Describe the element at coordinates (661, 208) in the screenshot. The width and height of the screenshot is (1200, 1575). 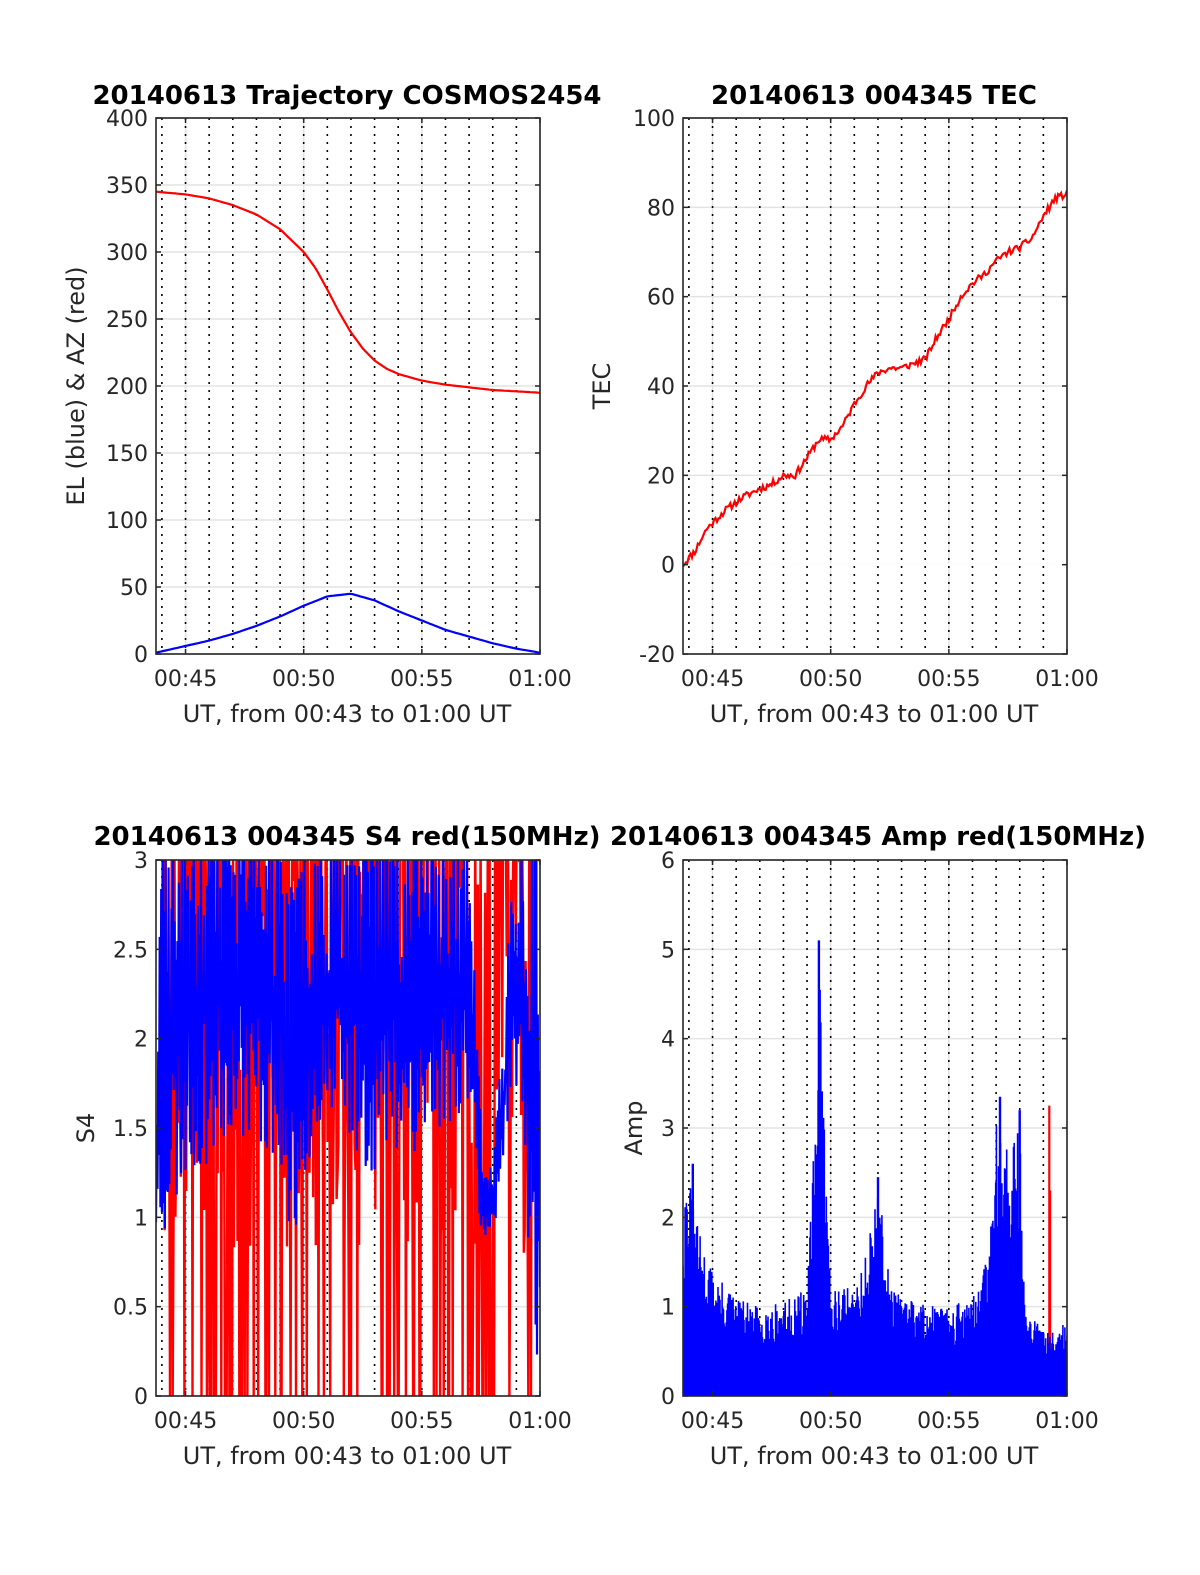
I see `y-tick-label: 80` at that location.